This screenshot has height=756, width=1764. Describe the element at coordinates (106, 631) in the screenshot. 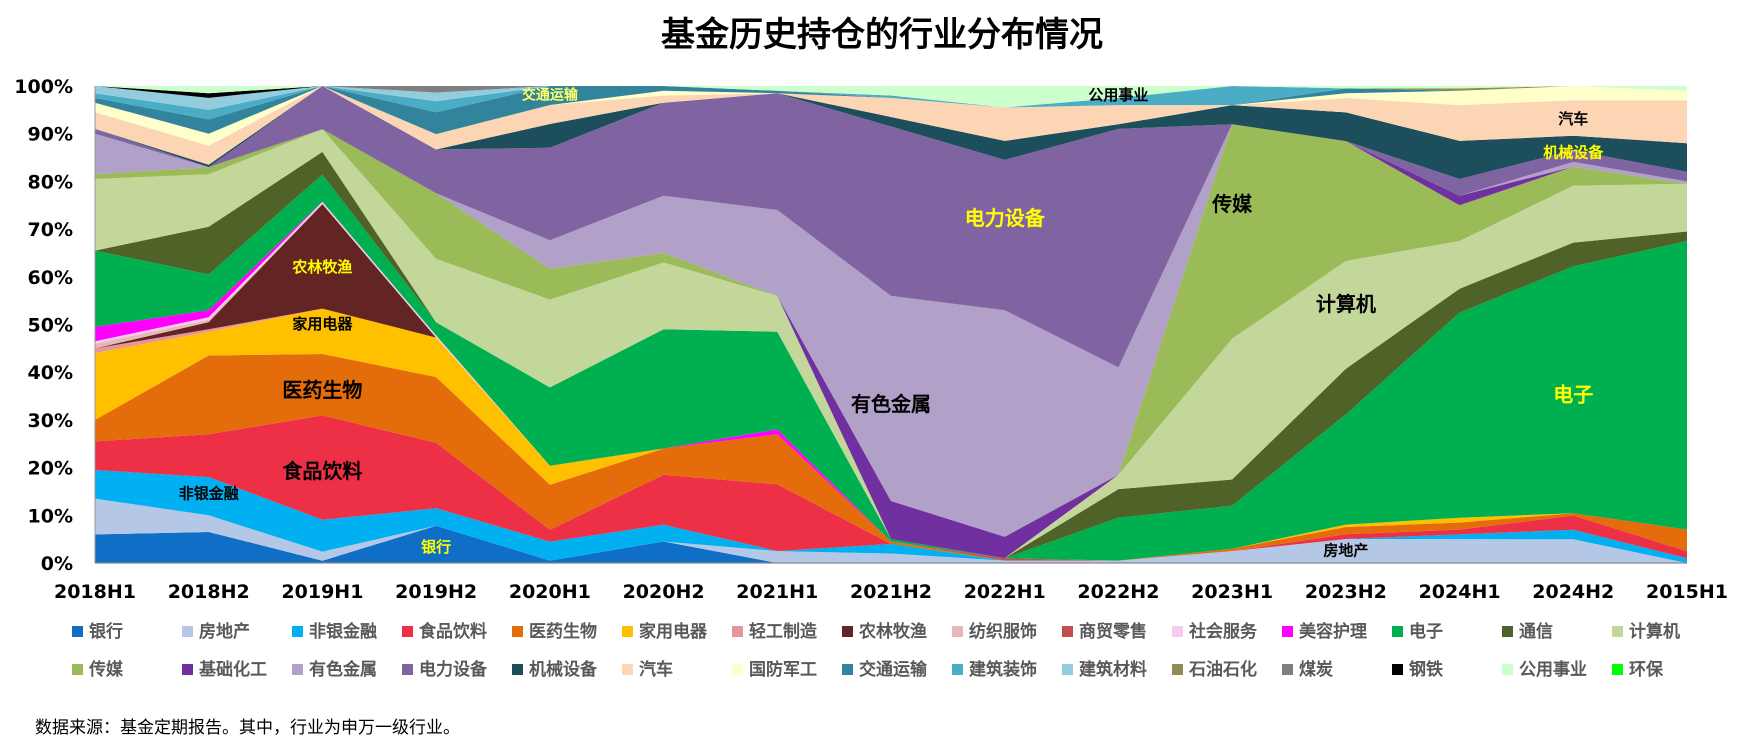

I see `legend-label: 银行` at that location.